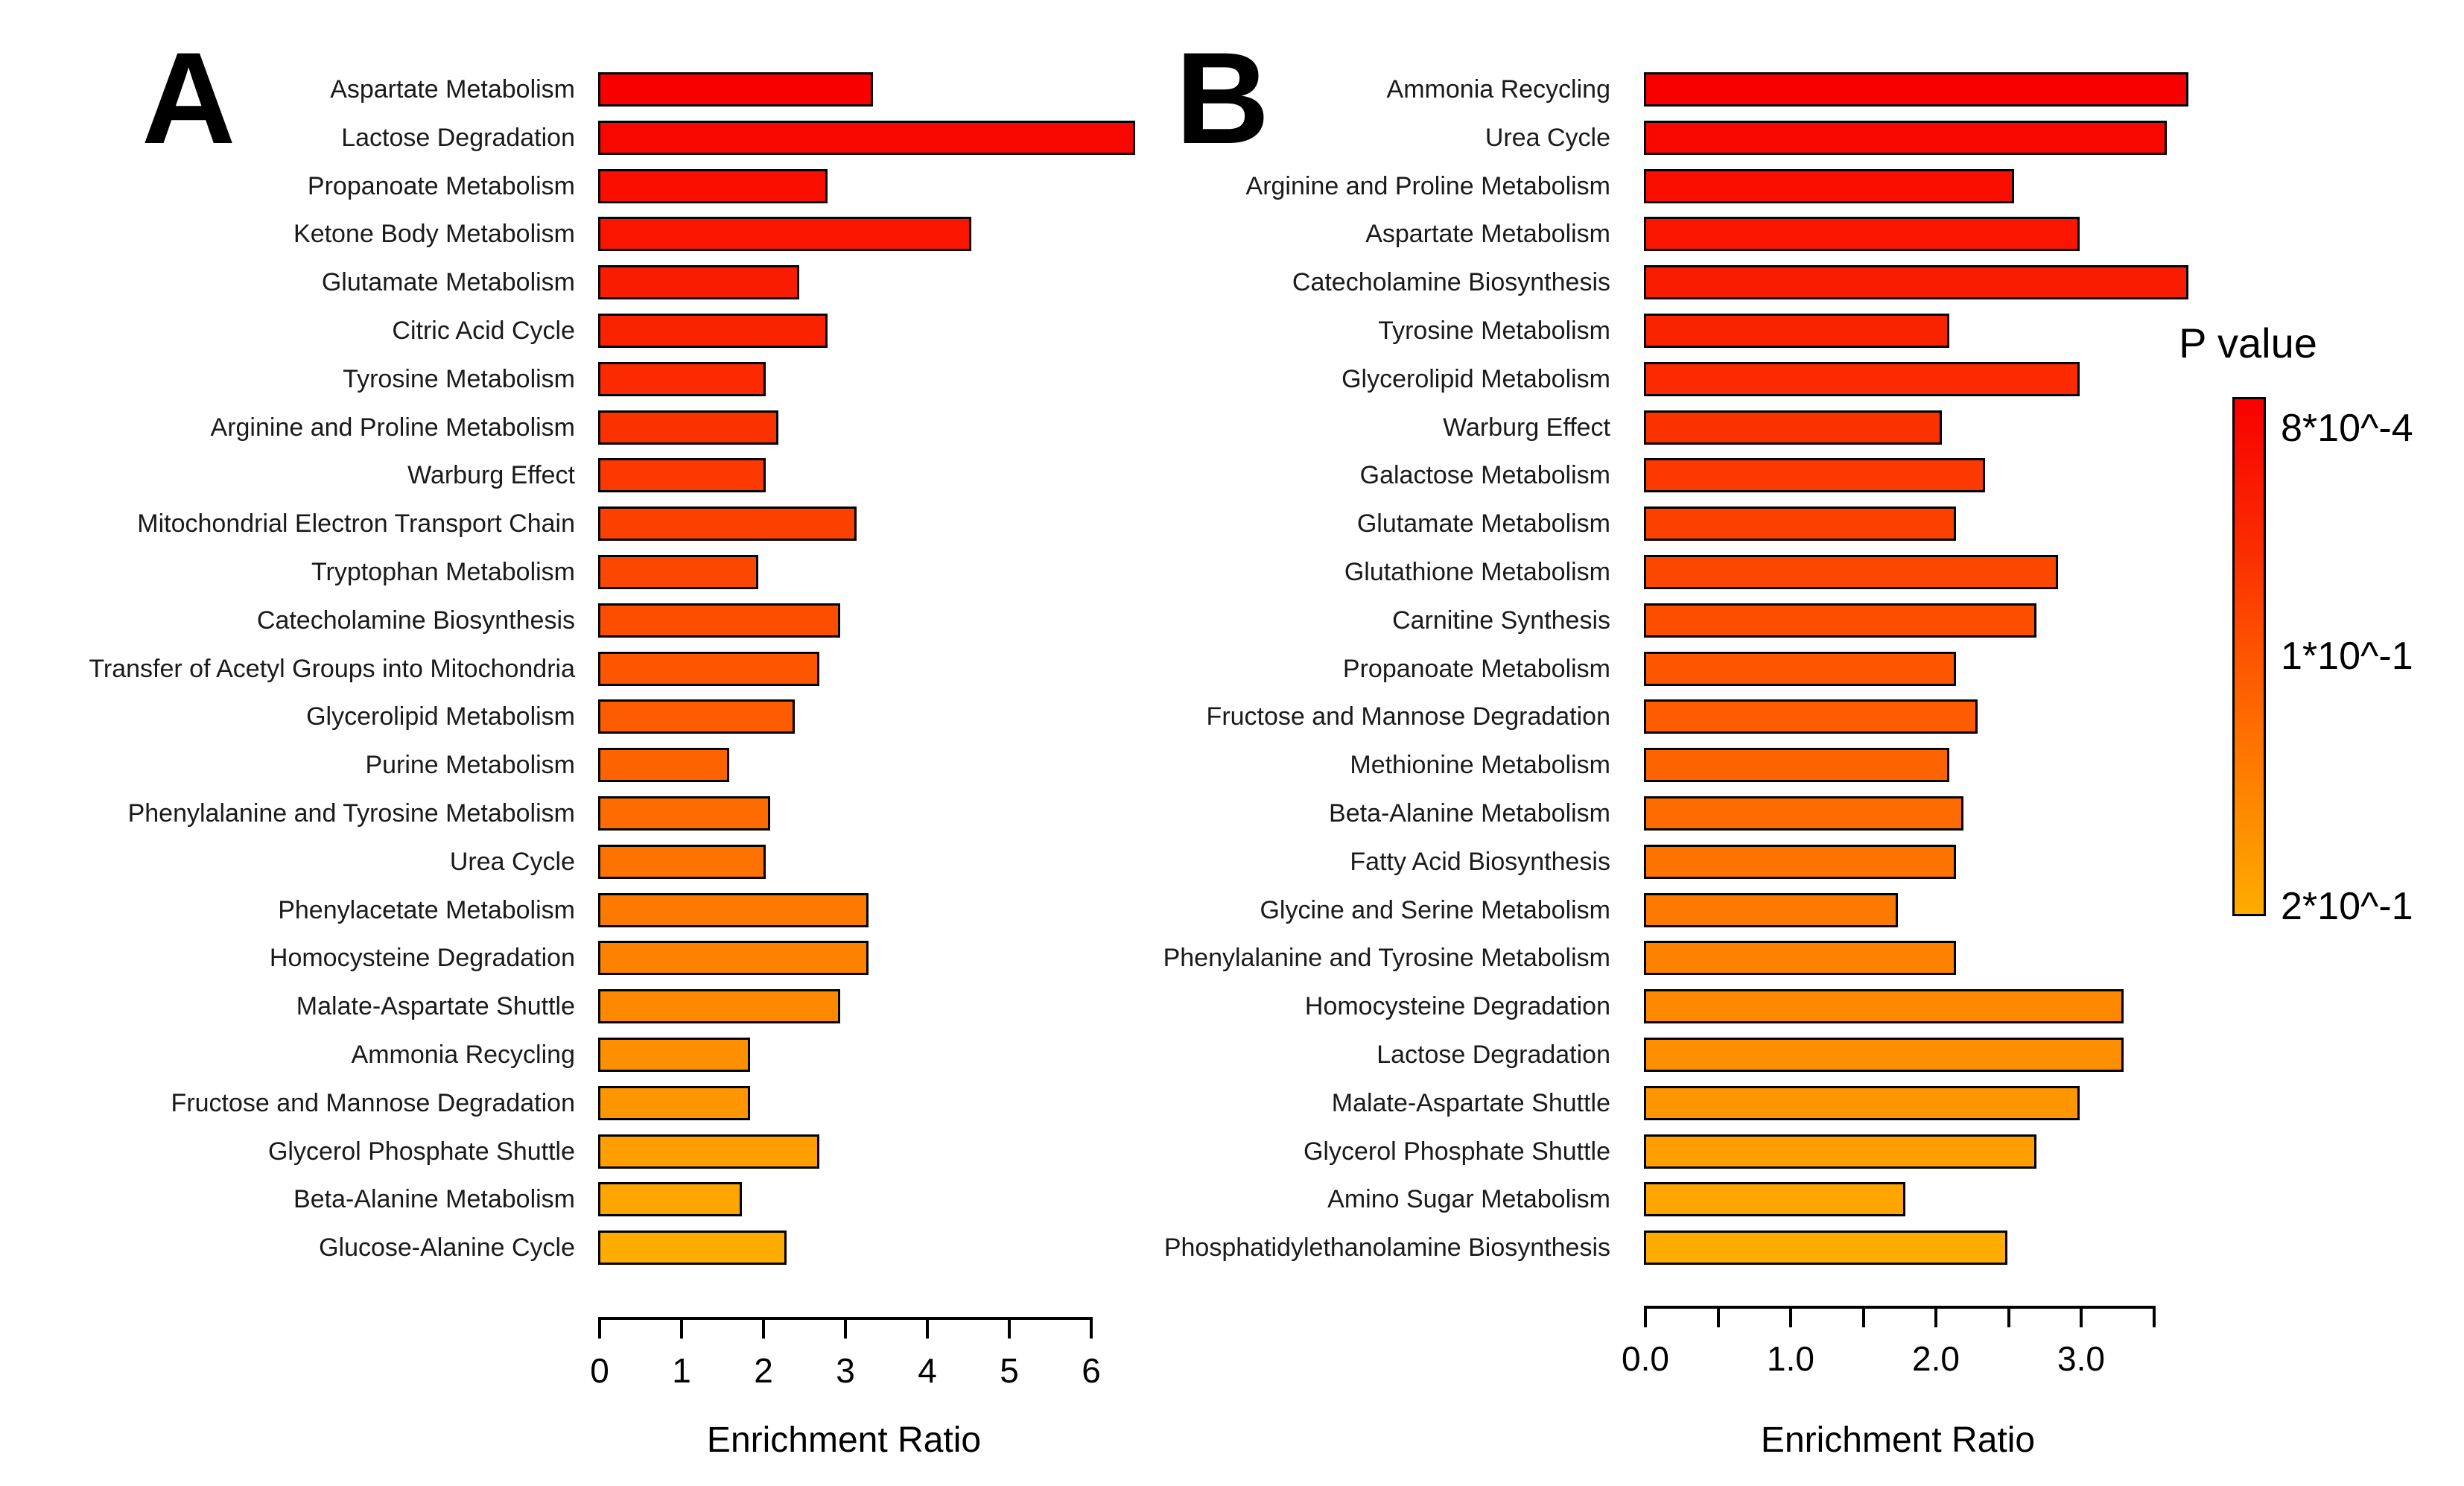 This screenshot has width=2464, height=1486. I want to click on bar-row-label: Amino Sugar Metabolism, so click(1468, 1199).